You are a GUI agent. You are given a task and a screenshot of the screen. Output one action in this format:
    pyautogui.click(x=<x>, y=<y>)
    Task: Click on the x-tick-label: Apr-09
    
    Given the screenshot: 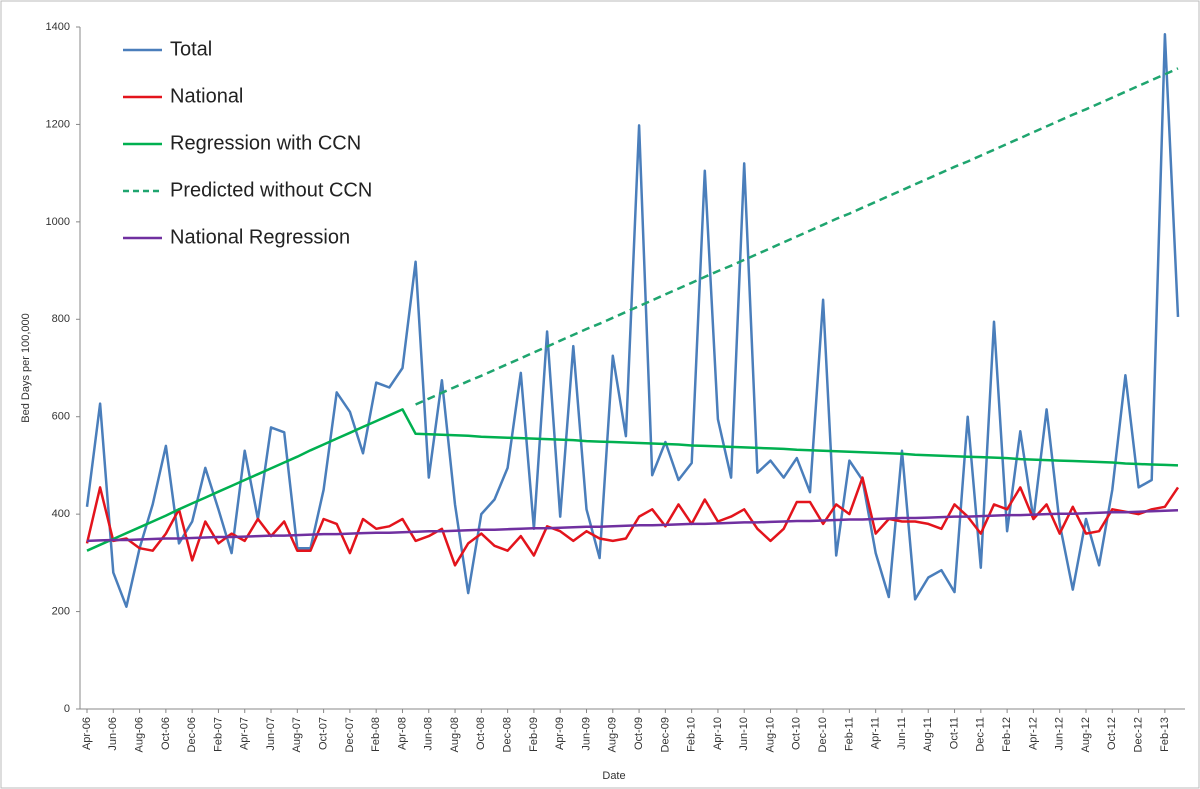 What is the action you would take?
    pyautogui.click(x=560, y=733)
    